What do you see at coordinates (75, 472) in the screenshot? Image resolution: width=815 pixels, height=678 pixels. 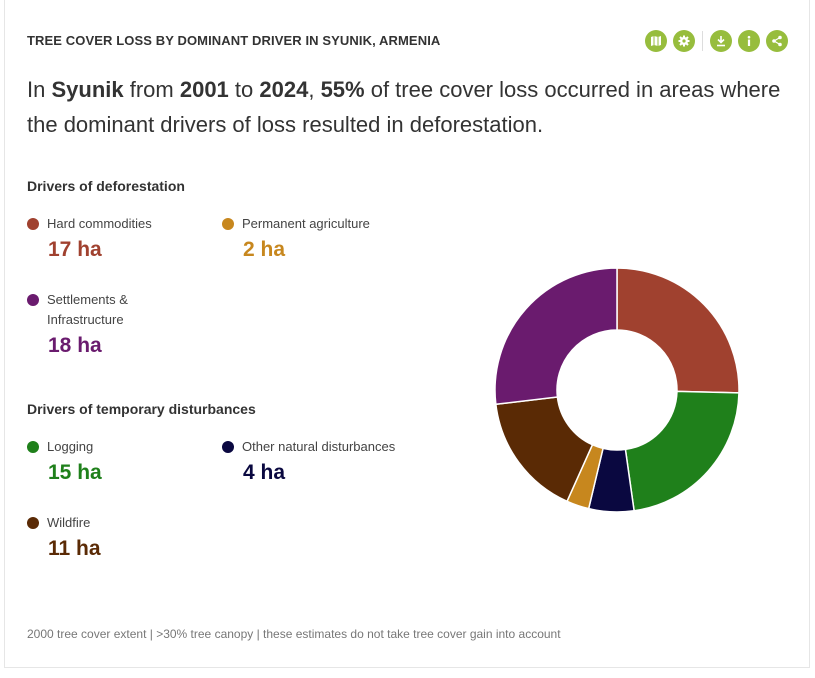 I see `legend-value: 15 ha` at bounding box center [75, 472].